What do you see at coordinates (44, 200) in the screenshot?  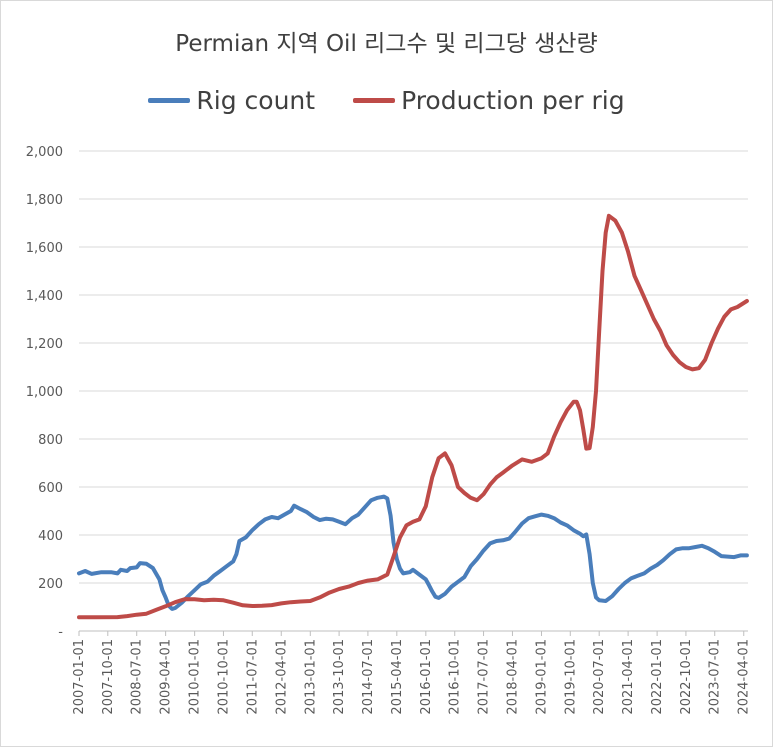 I see `y-tick-label: 1,800` at bounding box center [44, 200].